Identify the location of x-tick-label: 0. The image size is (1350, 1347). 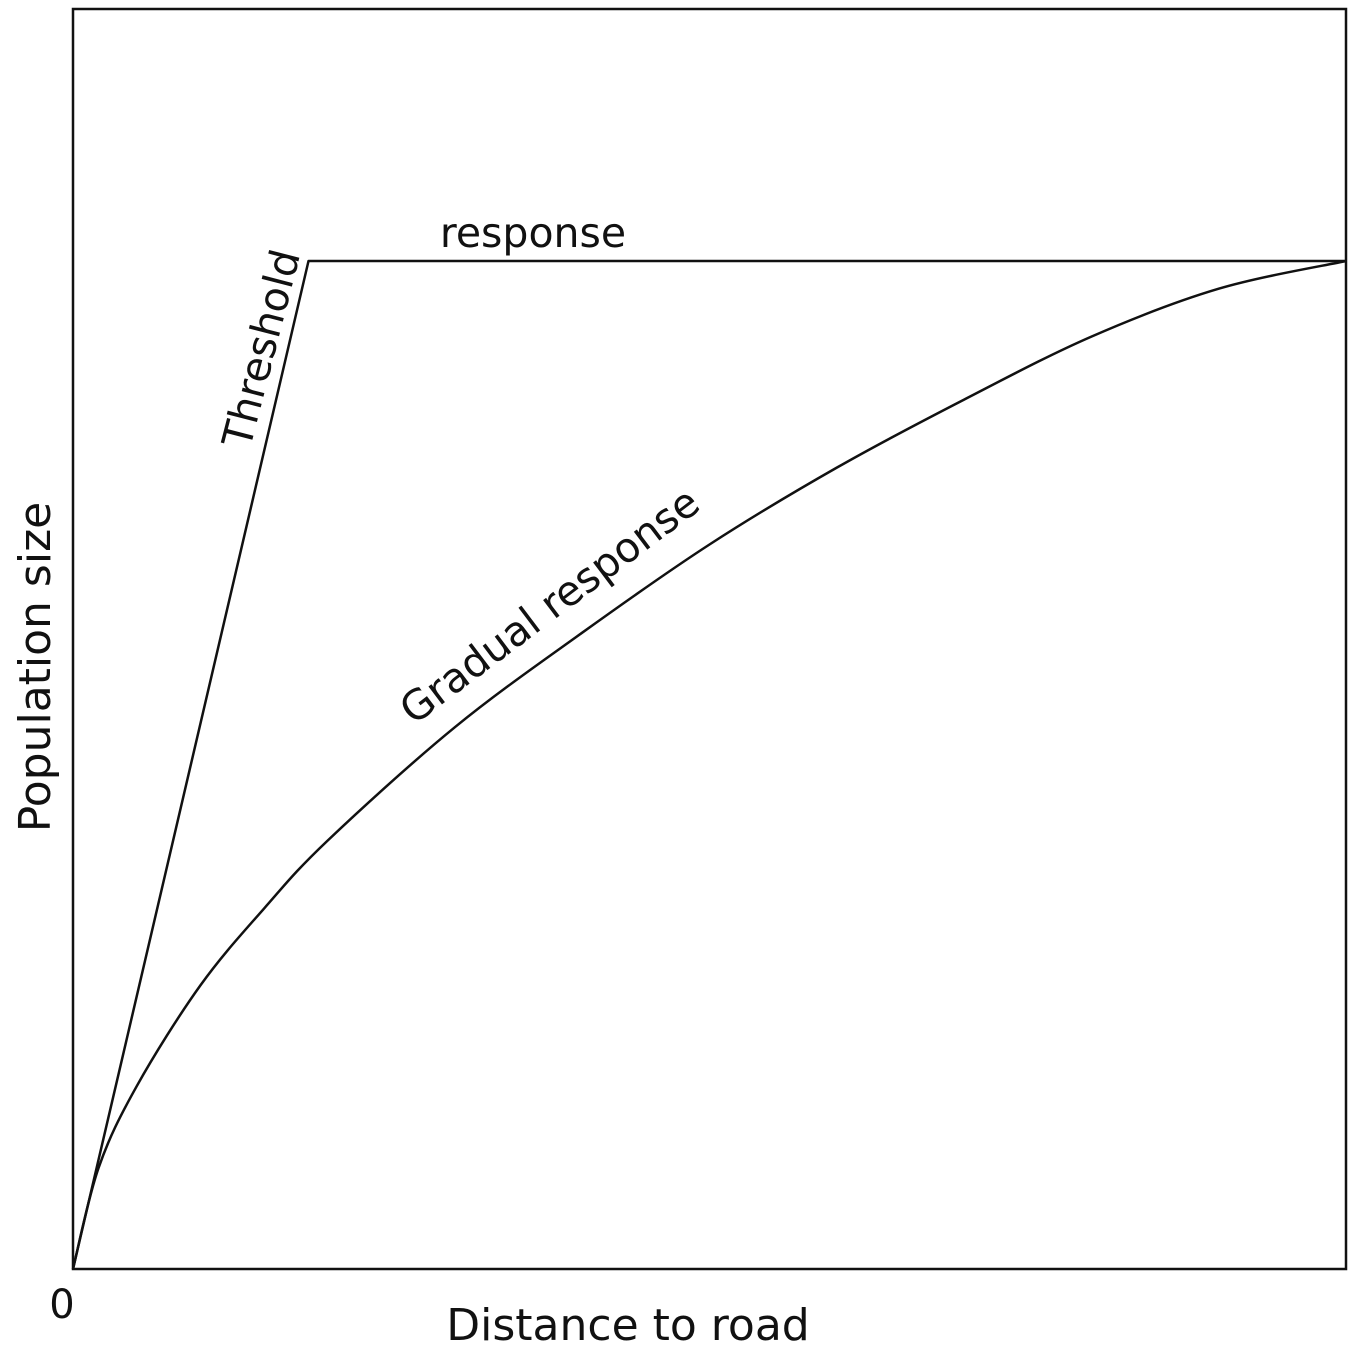
(61, 1305).